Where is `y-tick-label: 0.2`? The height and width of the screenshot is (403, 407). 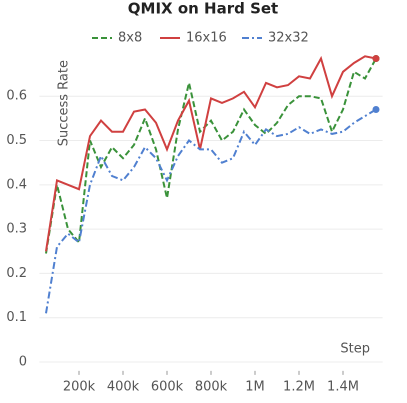
y-tick-label: 0.2 is located at coordinates (16, 273).